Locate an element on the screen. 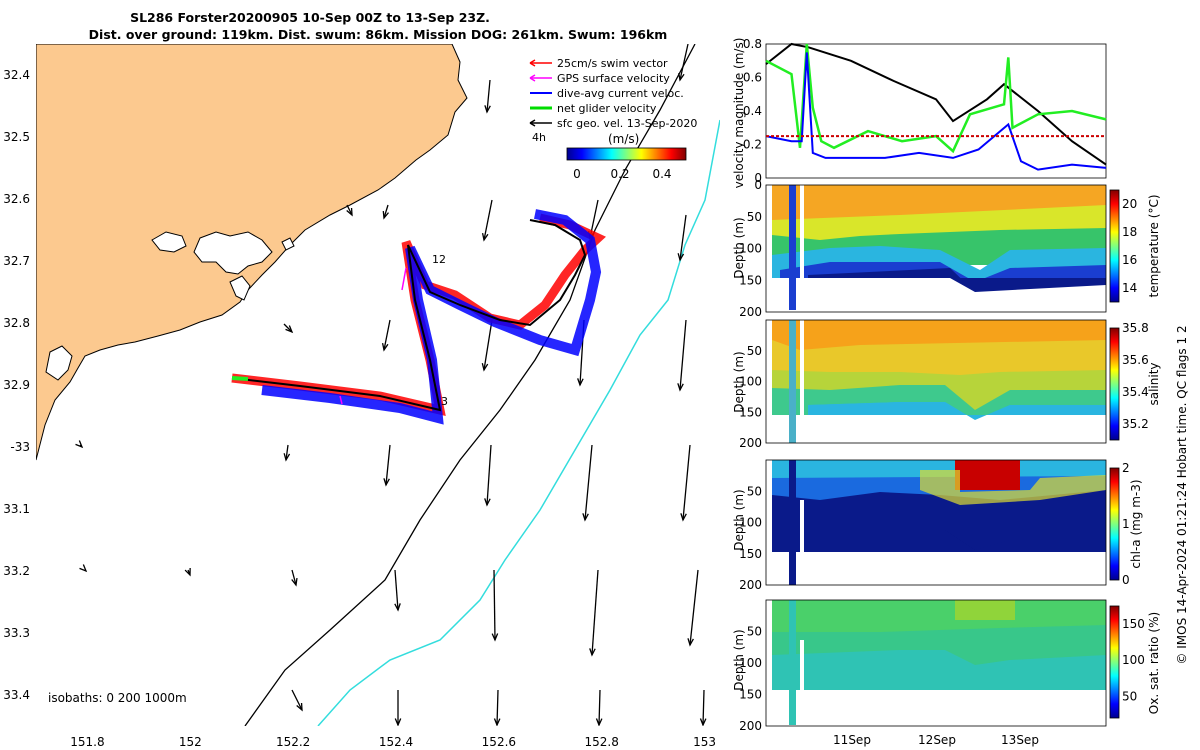 The image size is (1200, 750). lat-tick-label: 32.9 is located at coordinates (16, 385).